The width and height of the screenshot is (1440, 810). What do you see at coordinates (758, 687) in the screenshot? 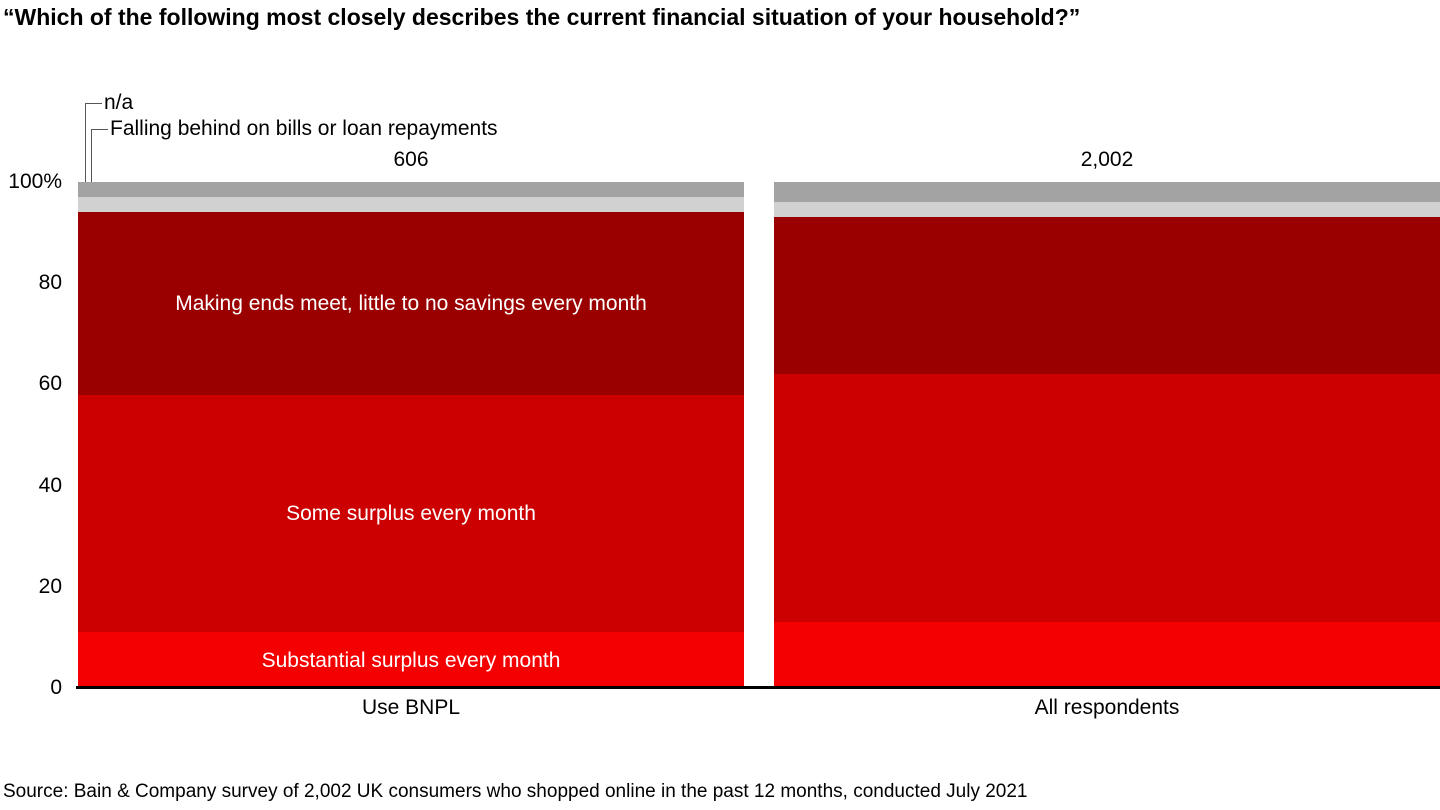
I see `x-axis-line` at bounding box center [758, 687].